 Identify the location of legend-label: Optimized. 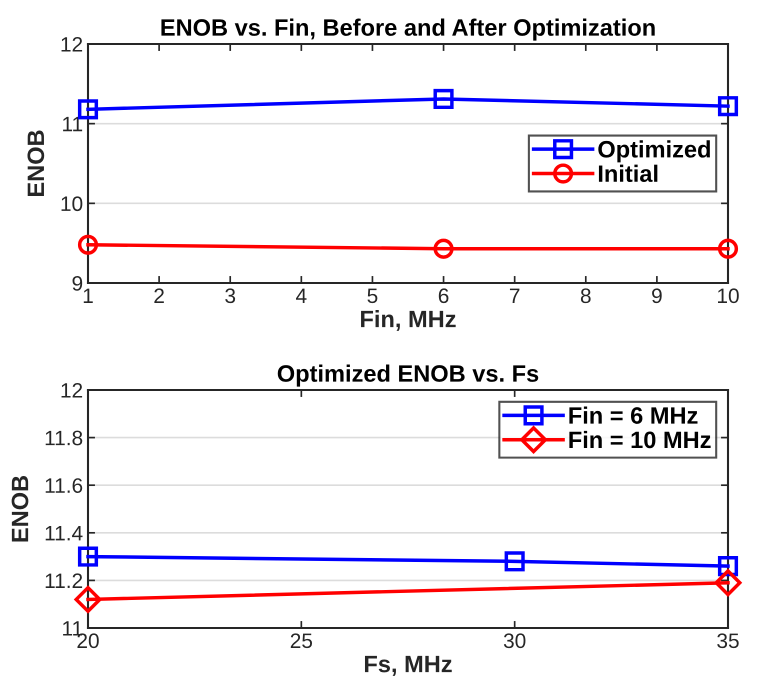
(654, 151).